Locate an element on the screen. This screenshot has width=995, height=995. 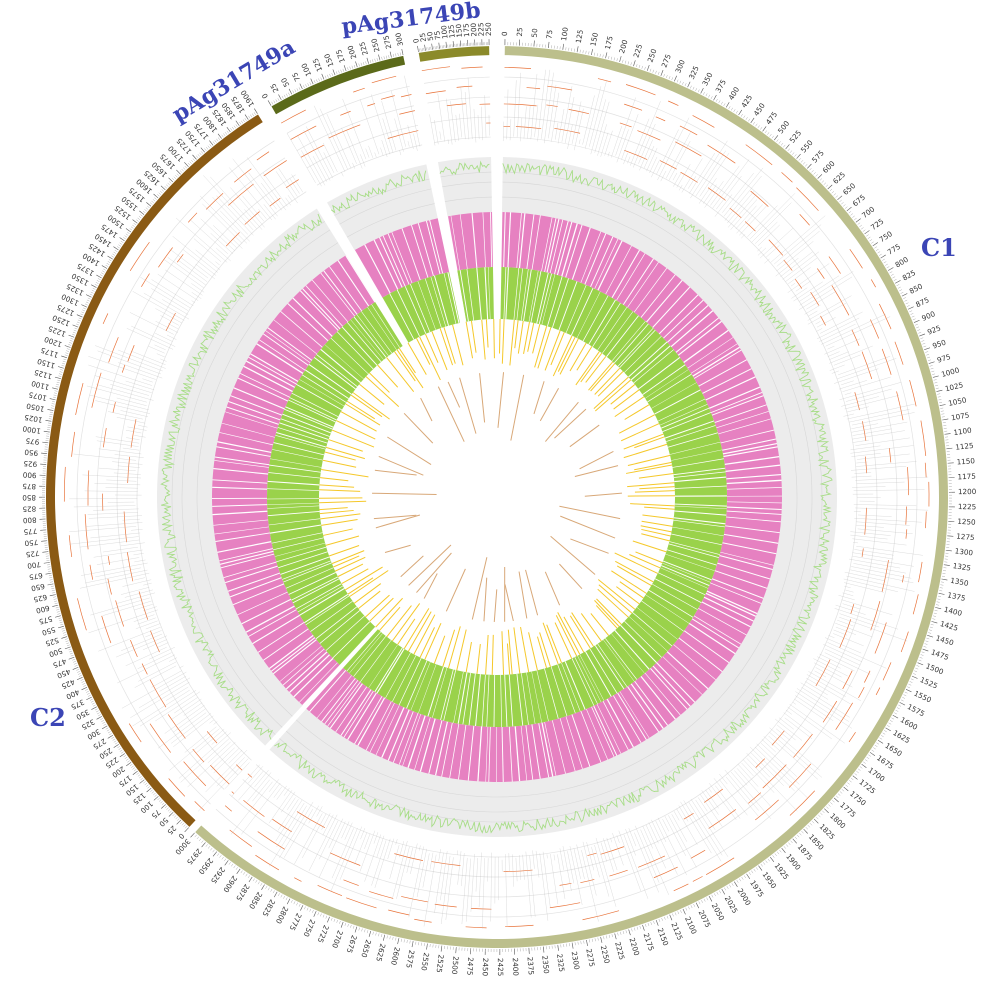
gc-guide-C2 is located at coordinates (256, 478).